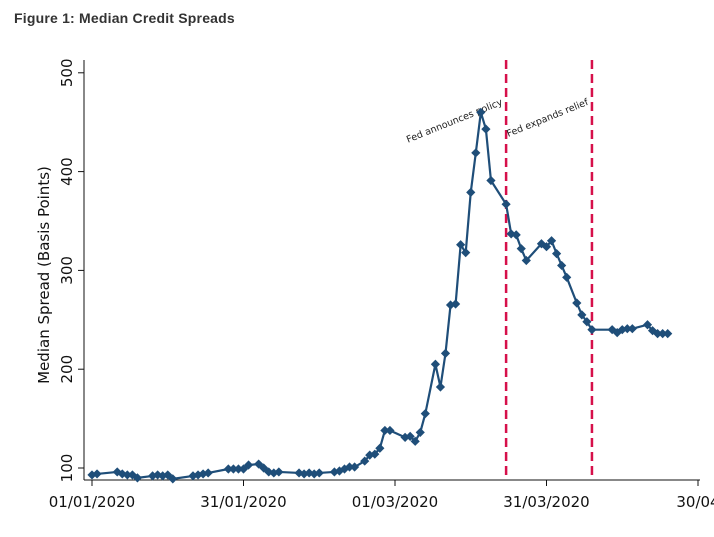 The image size is (714, 537). I want to click on y-tick-label: 500, so click(67, 72).